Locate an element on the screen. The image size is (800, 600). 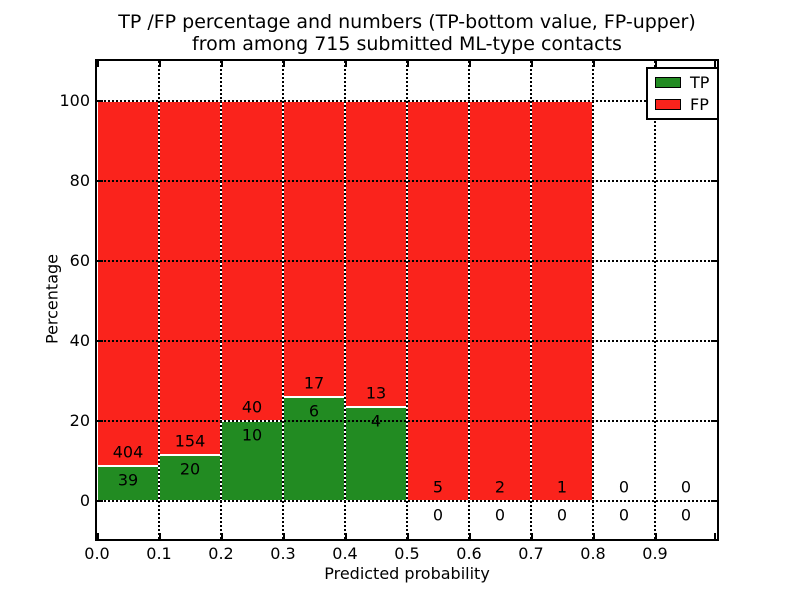
x-tick-label: 0.5 is located at coordinates (407, 553).